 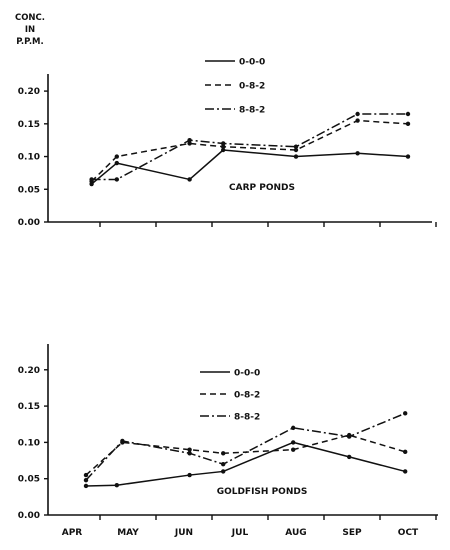 I want to click on y-axis-label: CONC. IN P.P.M., so click(x=30, y=30).